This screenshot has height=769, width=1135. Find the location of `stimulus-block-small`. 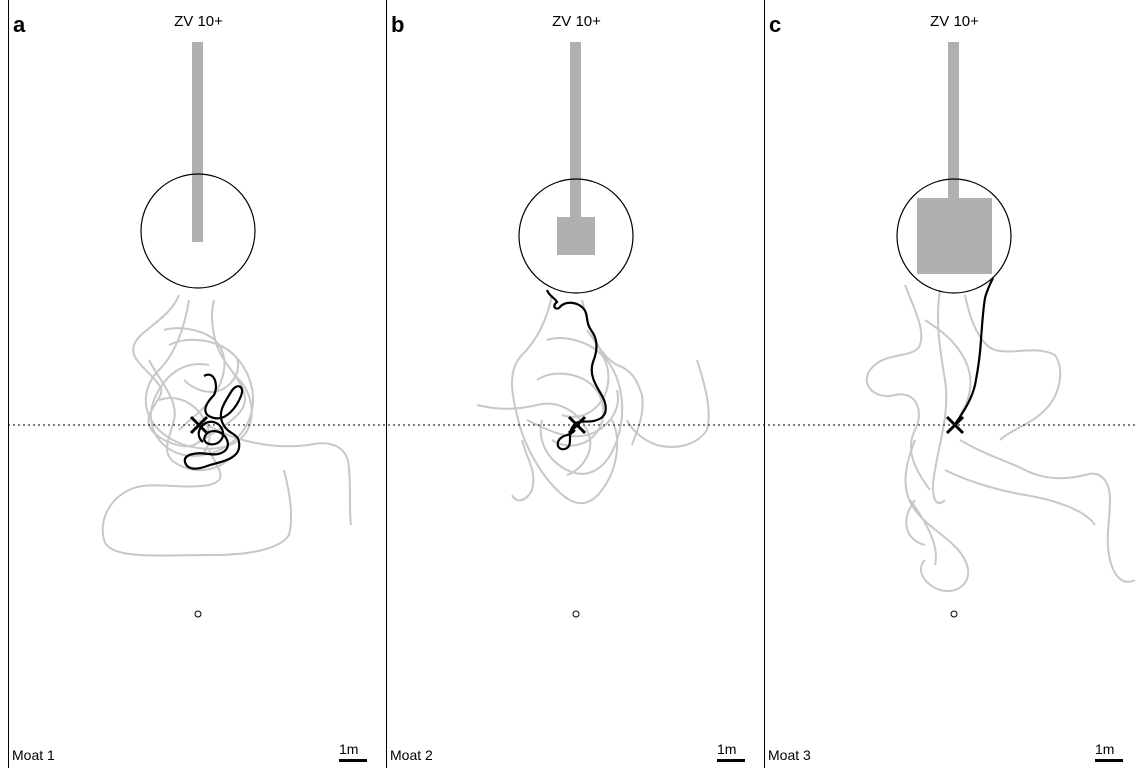

stimulus-block-small is located at coordinates (576, 236).